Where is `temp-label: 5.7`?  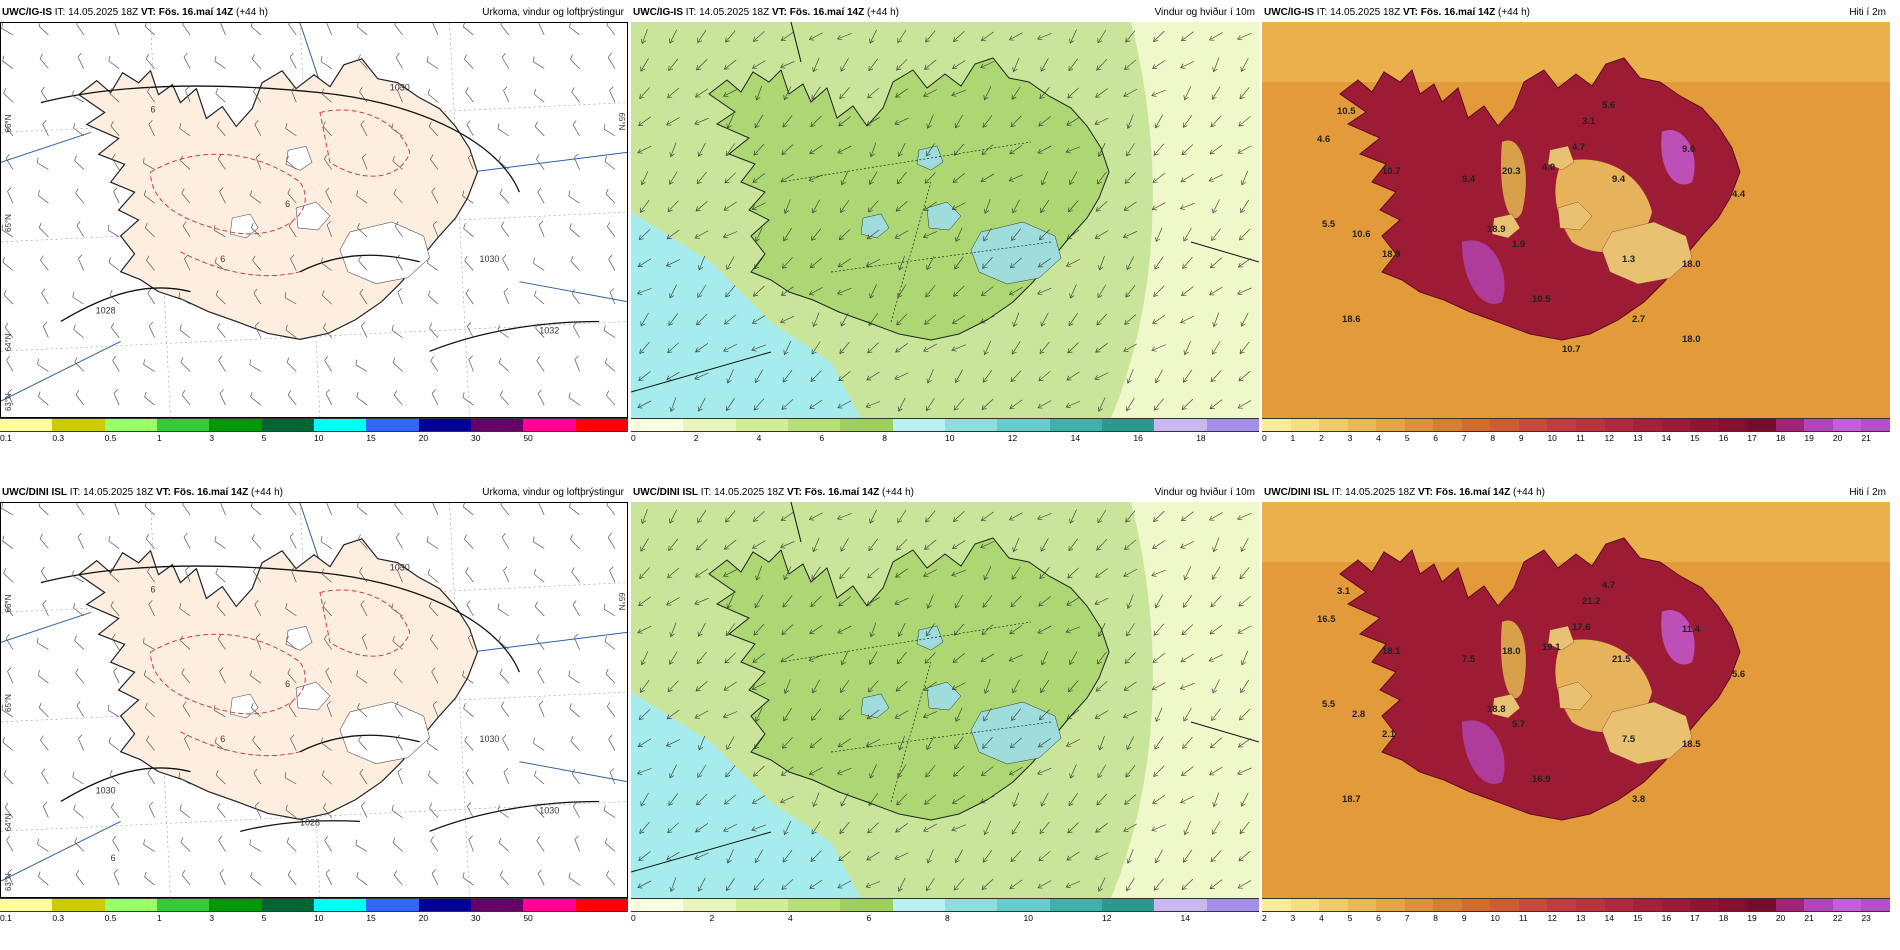 temp-label: 5.7 is located at coordinates (1518, 724).